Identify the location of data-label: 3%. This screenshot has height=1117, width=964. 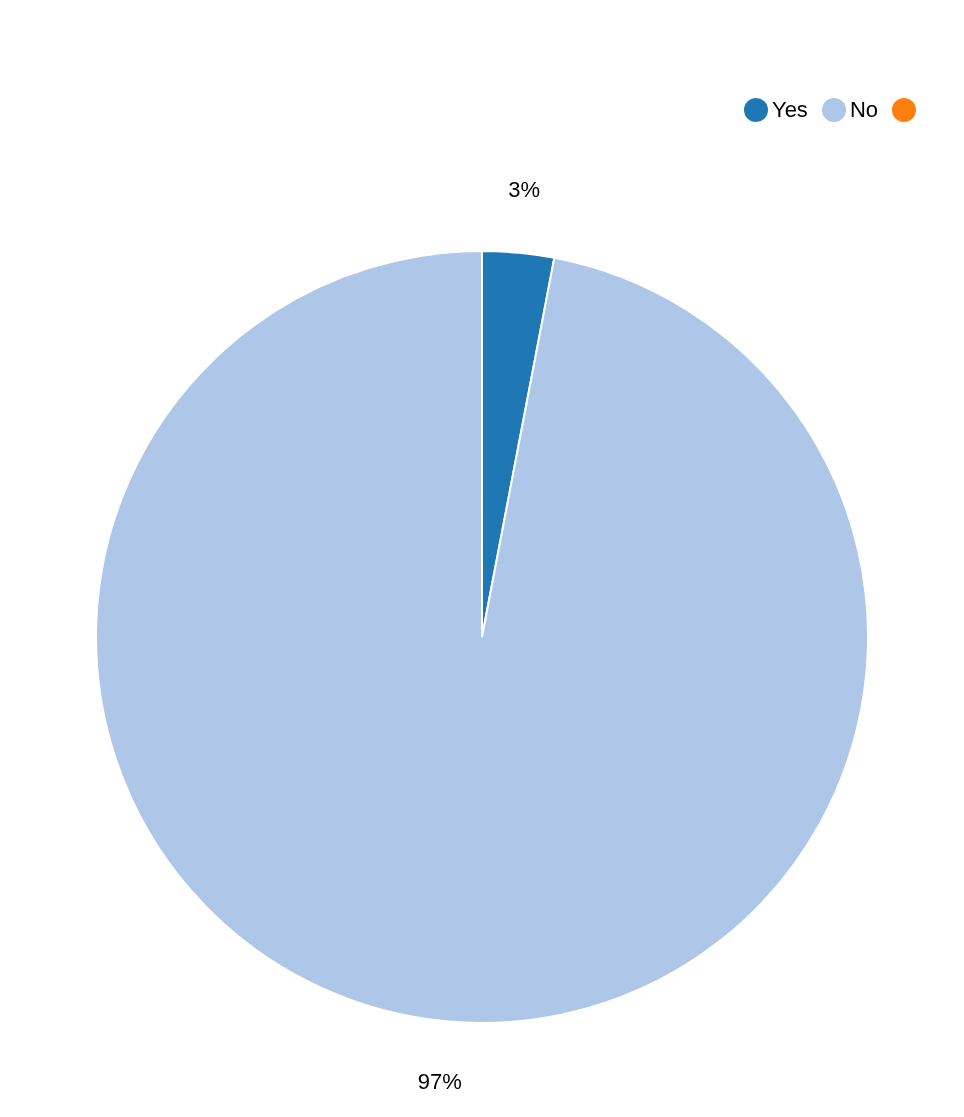
(524, 190).